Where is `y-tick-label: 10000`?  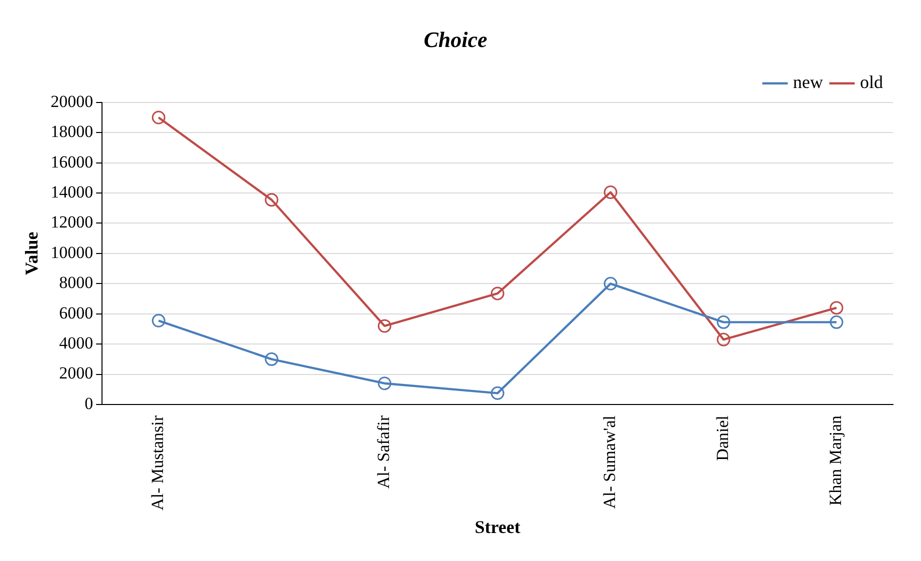 y-tick-label: 10000 is located at coordinates (72, 252).